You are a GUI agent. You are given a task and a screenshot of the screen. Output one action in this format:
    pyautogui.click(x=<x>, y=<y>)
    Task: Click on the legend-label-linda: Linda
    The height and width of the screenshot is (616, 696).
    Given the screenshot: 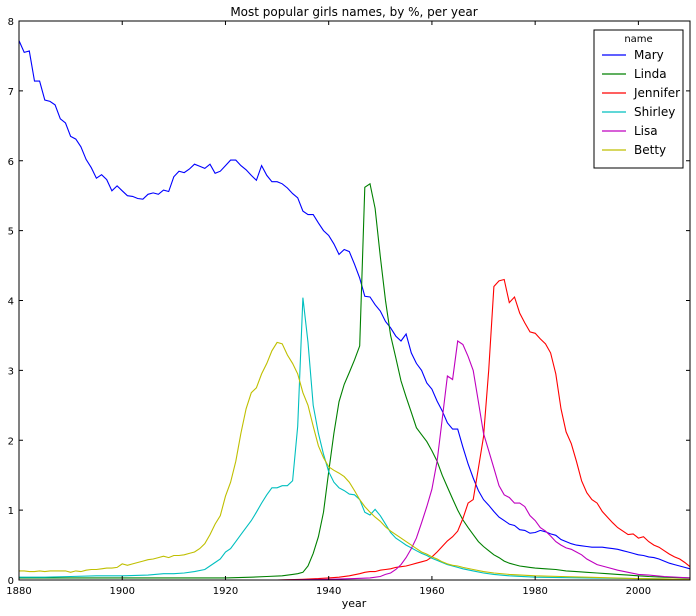 What is the action you would take?
    pyautogui.click(x=650, y=74)
    